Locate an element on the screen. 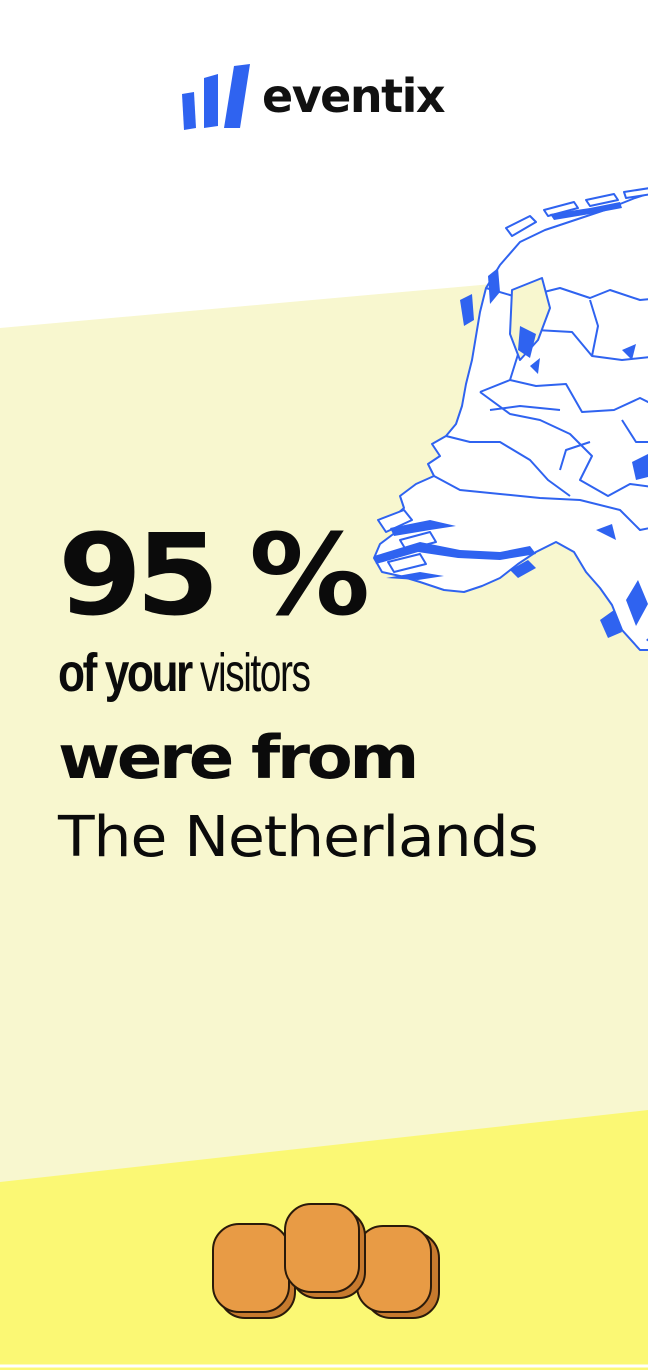 The image size is (648, 1370). bar-chart-logo-icon is located at coordinates (216, 97).